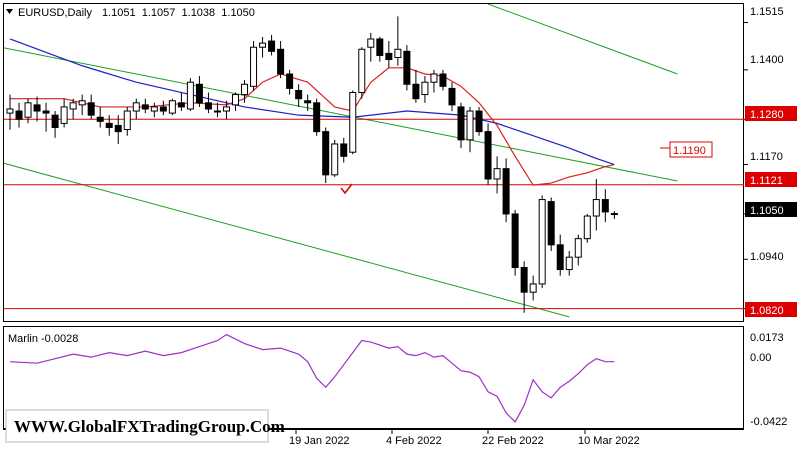  I want to click on current-price-label: 1.1050, so click(771, 209).